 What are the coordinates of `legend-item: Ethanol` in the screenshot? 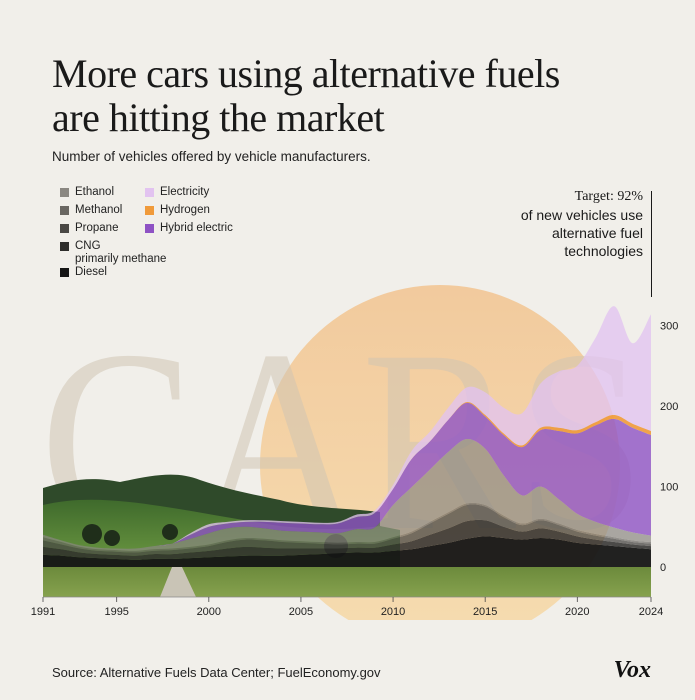 It's located at (87, 192).